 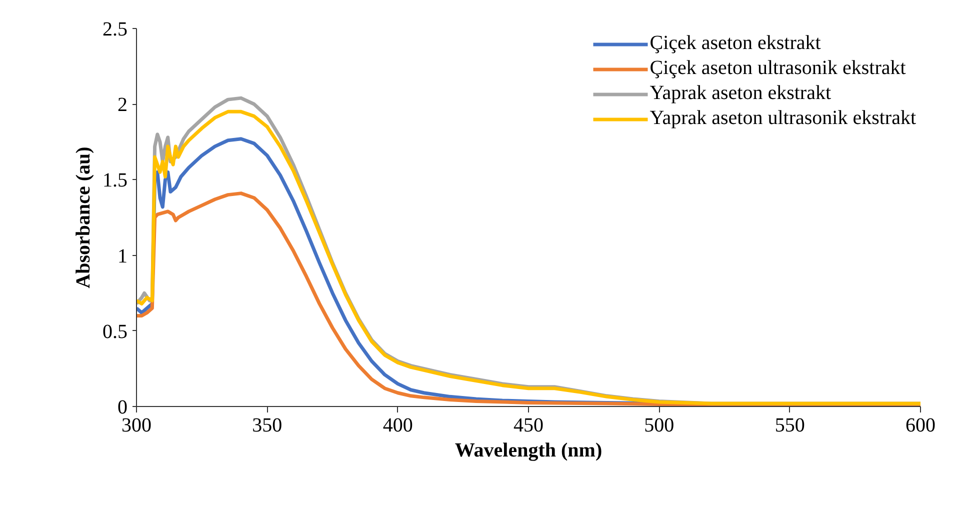 I want to click on legend-label: Yaprak aseton ekstrakt, so click(x=741, y=93).